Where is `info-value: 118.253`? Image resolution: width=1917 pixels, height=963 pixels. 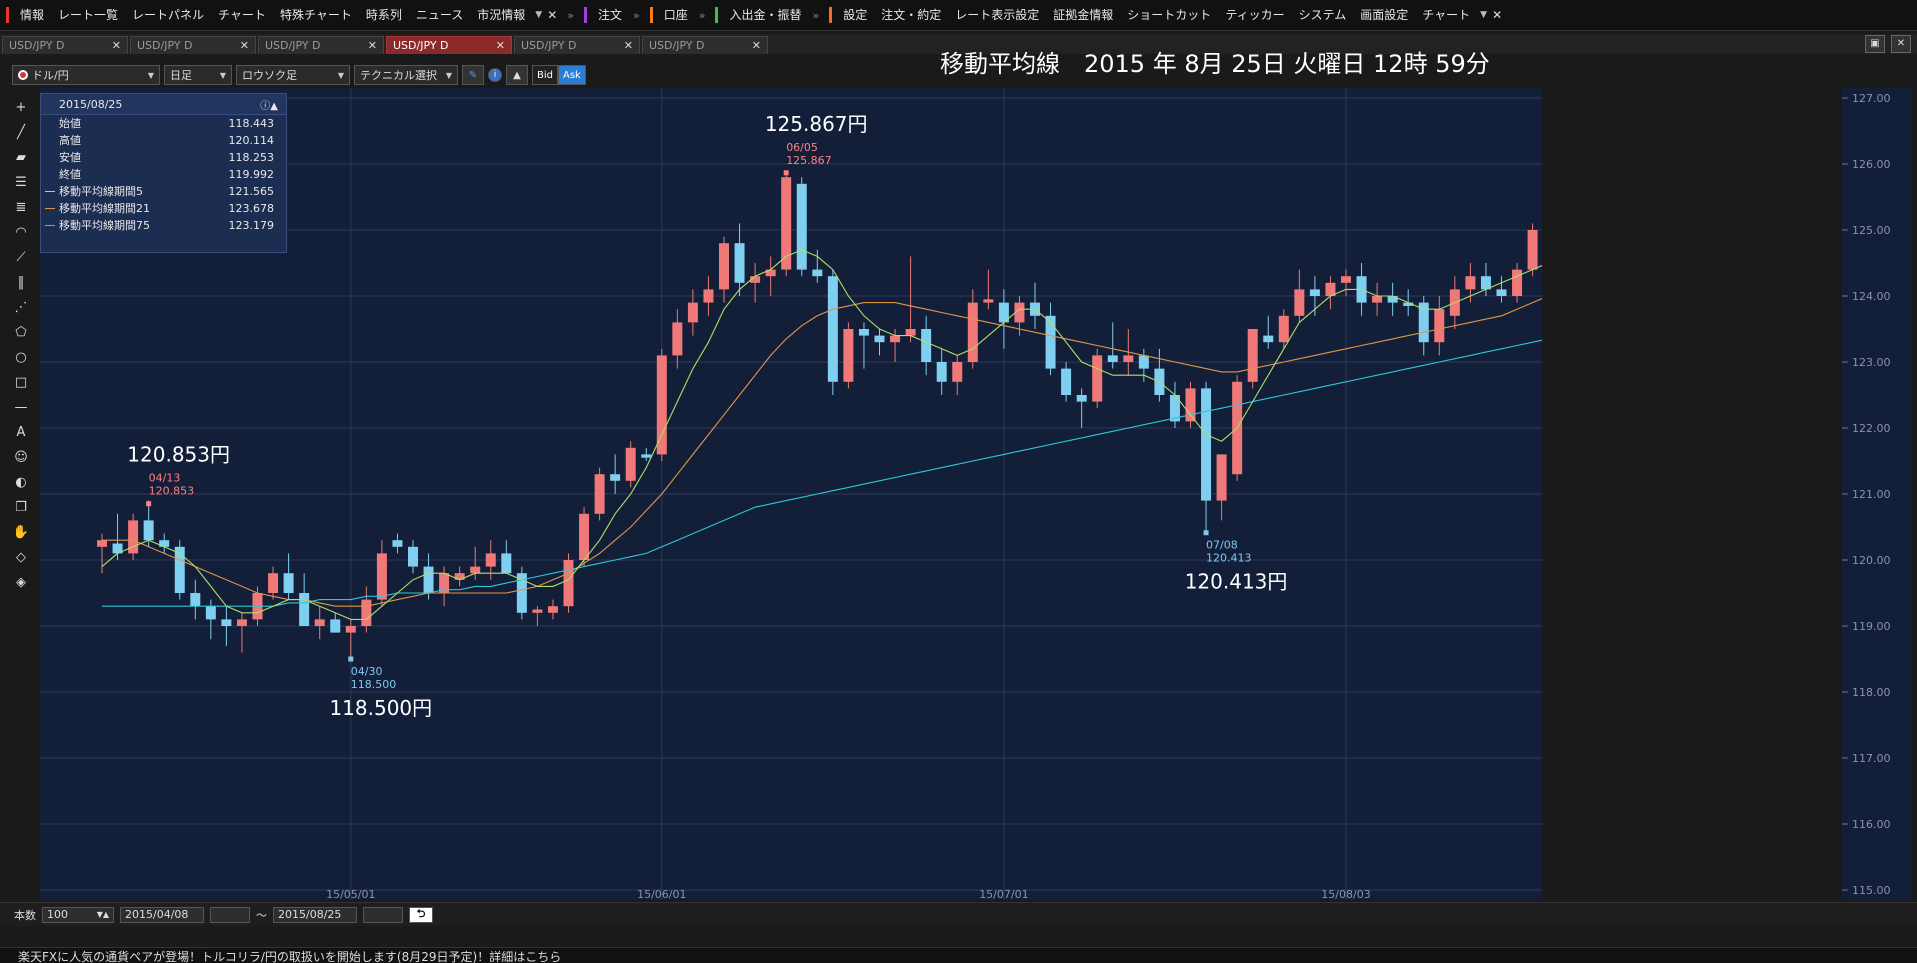
info-value: 118.253 is located at coordinates (251, 157).